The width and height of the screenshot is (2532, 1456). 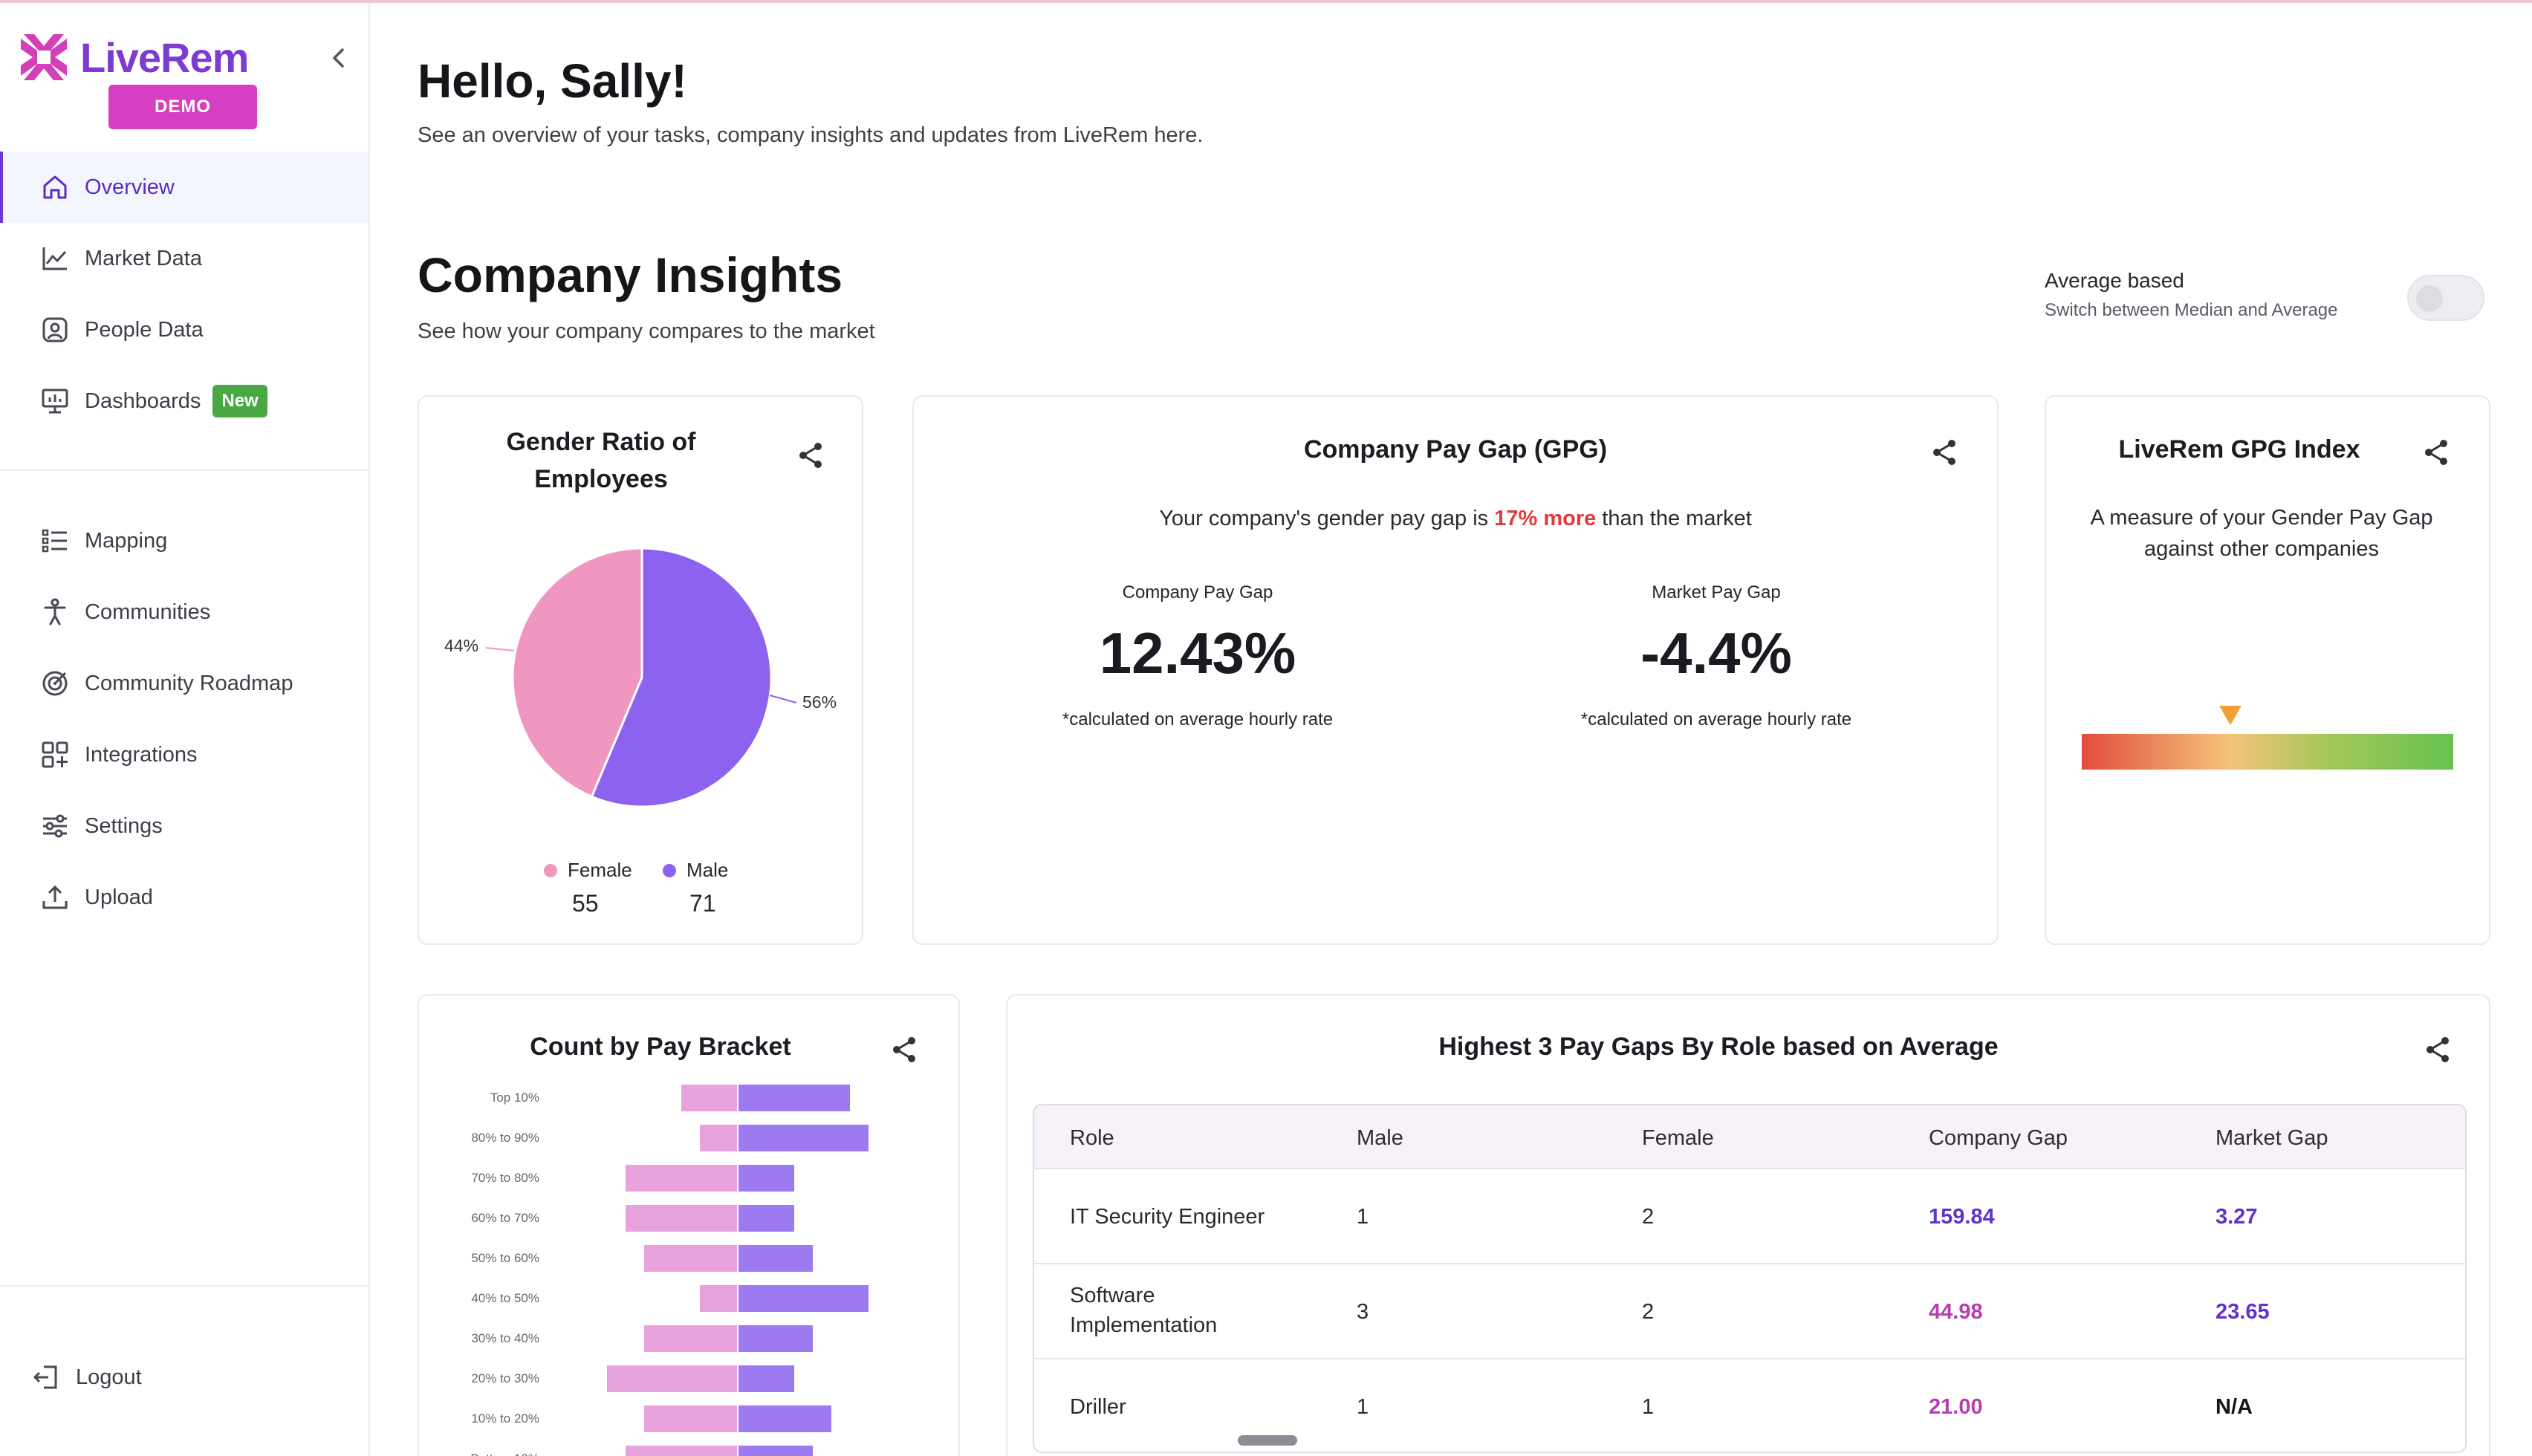 I want to click on gender-pie-chart, so click(x=641, y=678).